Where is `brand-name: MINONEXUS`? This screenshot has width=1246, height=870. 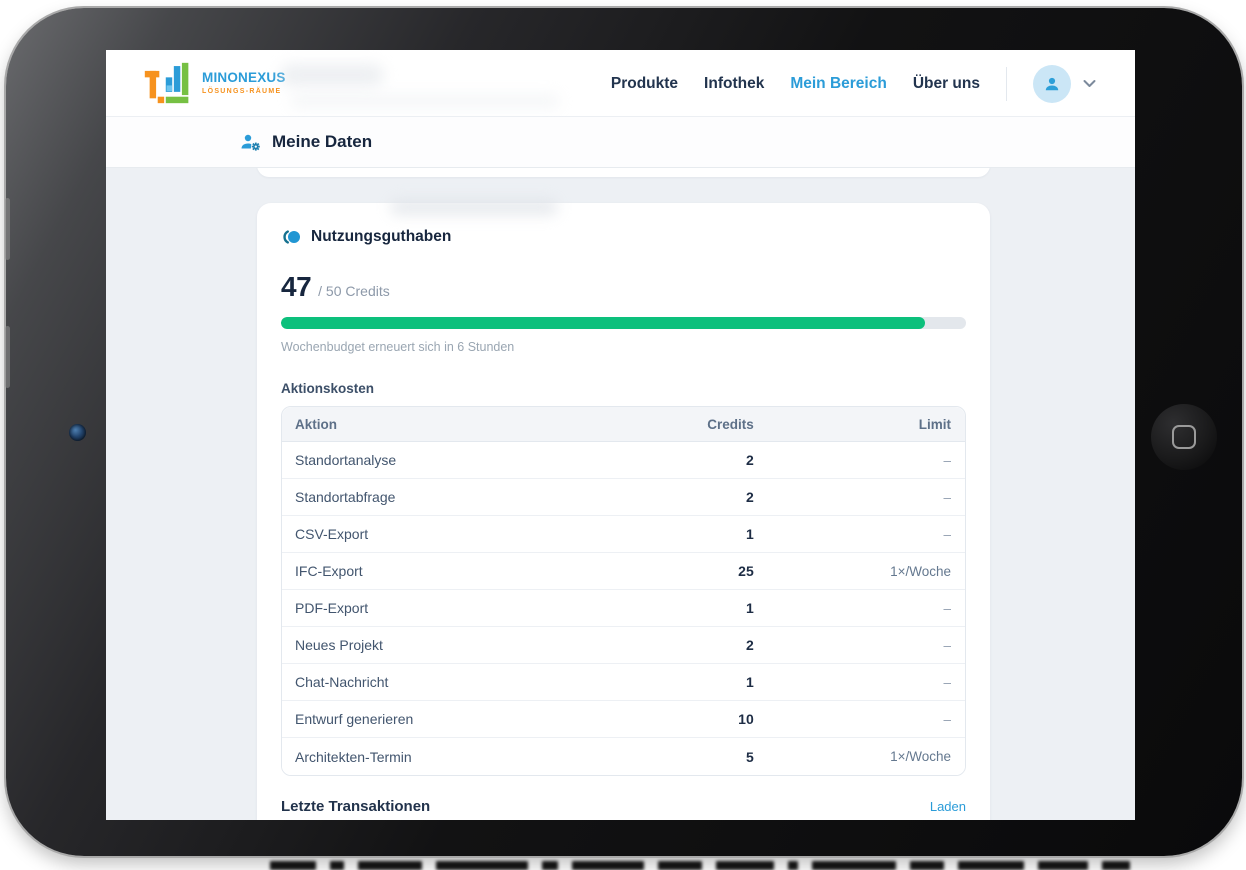 brand-name: MINONEXUS is located at coordinates (244, 78).